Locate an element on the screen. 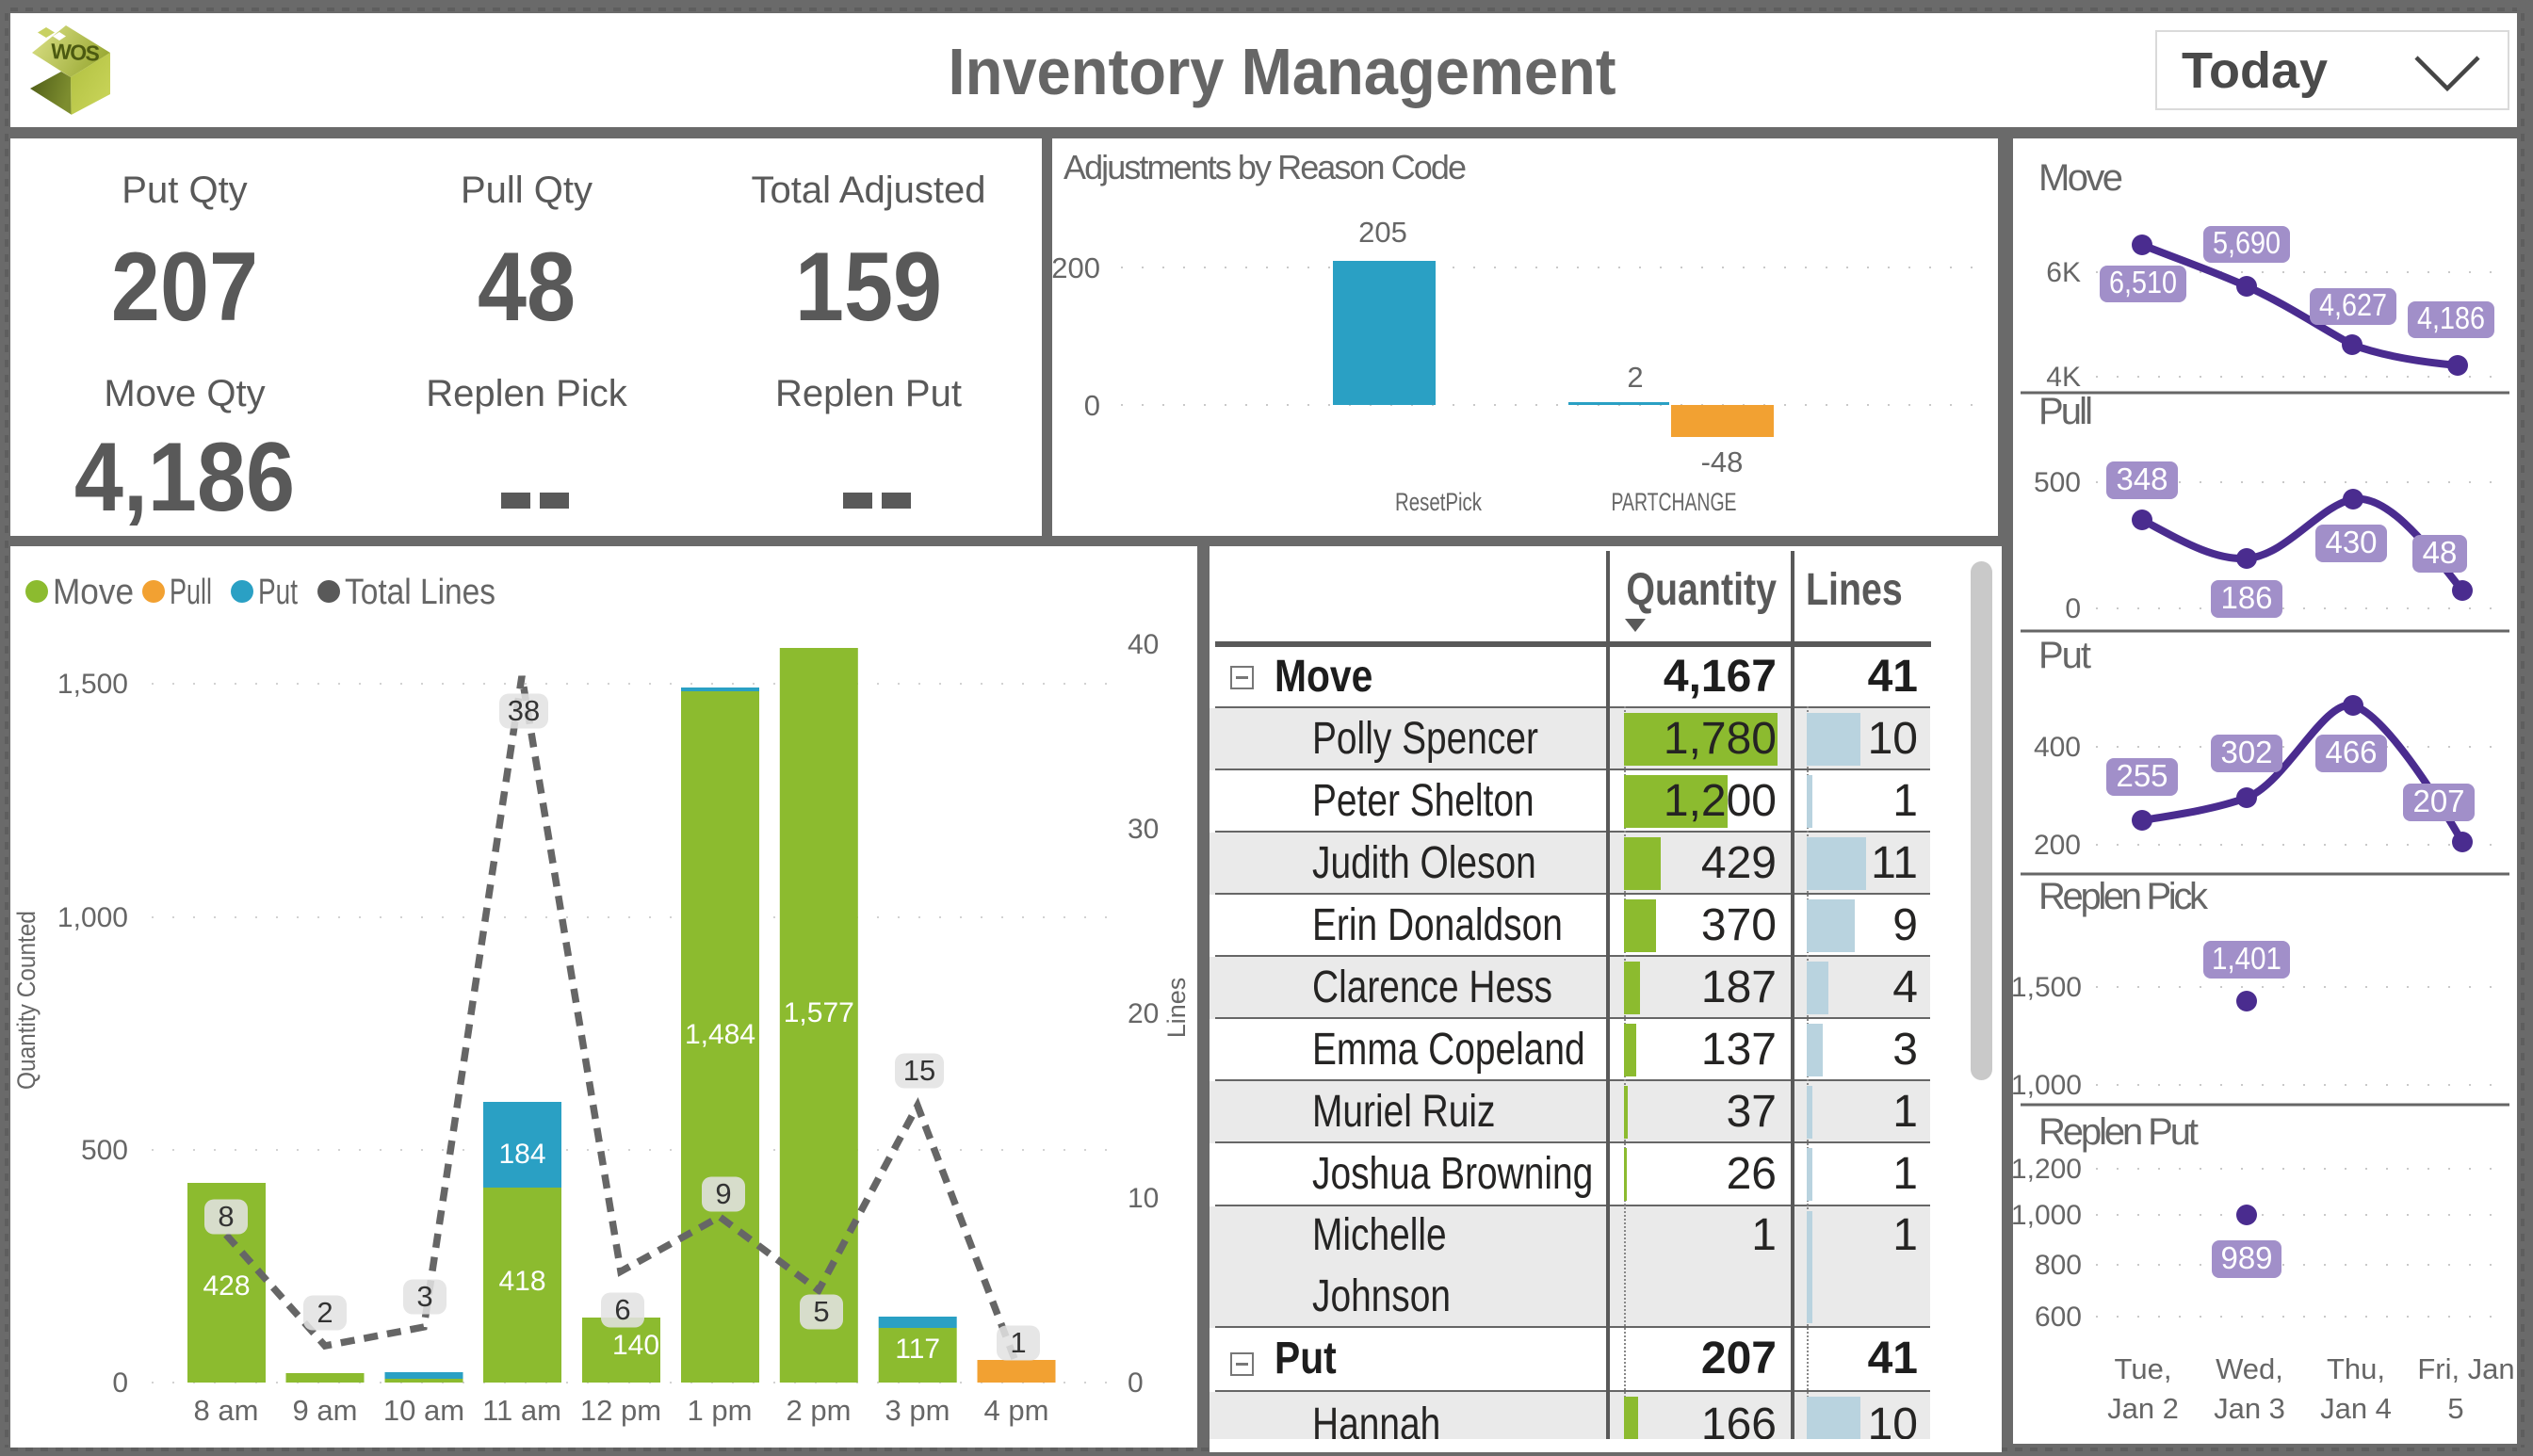 This screenshot has height=1456, width=2533. svg-text: Jan 2 is located at coordinates (2143, 1408).